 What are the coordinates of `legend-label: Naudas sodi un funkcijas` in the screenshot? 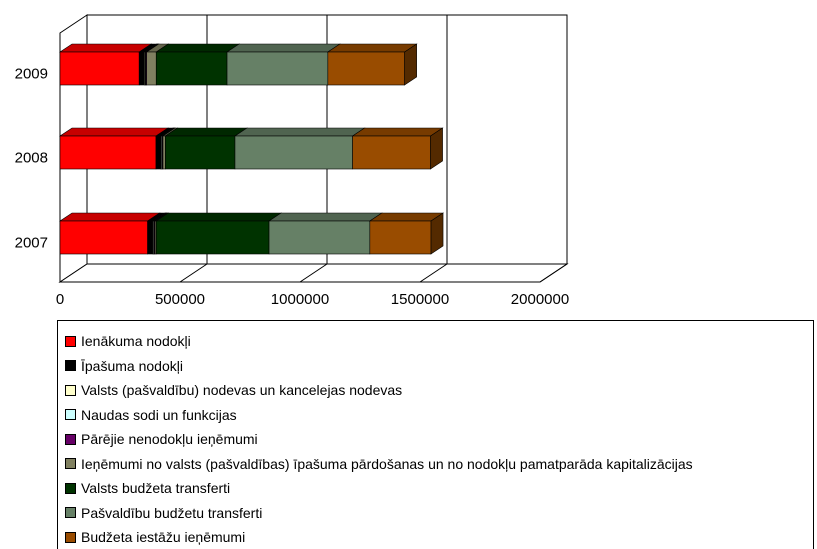 It's located at (159, 414).